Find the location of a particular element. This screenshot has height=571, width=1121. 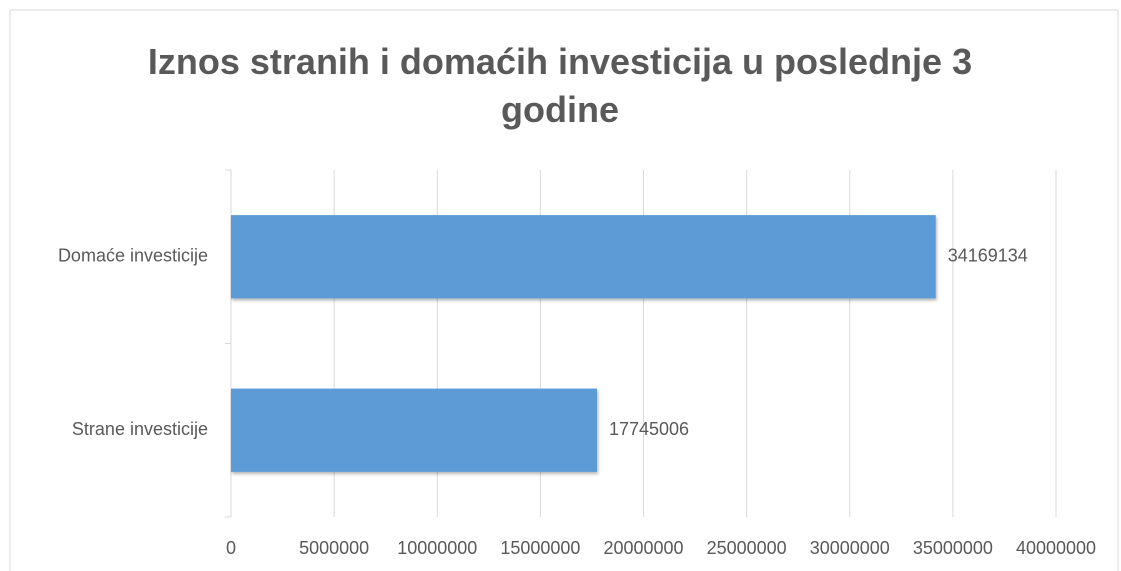

y-tick-label: Strane investicije is located at coordinates (140, 429).